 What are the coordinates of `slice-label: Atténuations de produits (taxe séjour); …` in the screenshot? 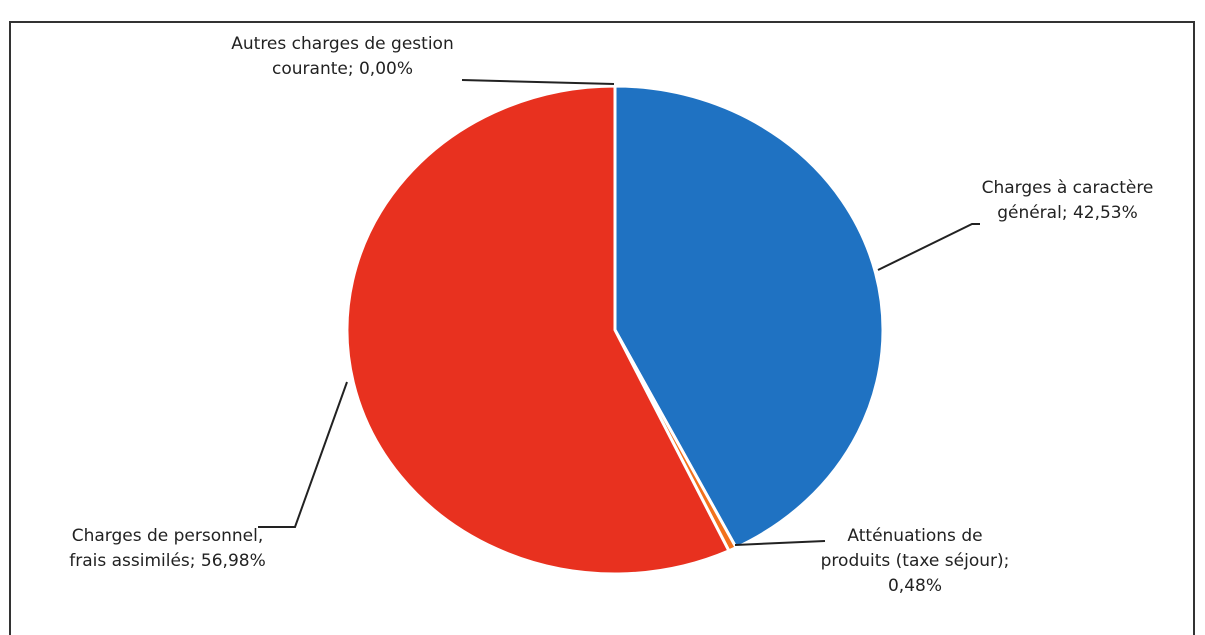 It's located at (915, 561).